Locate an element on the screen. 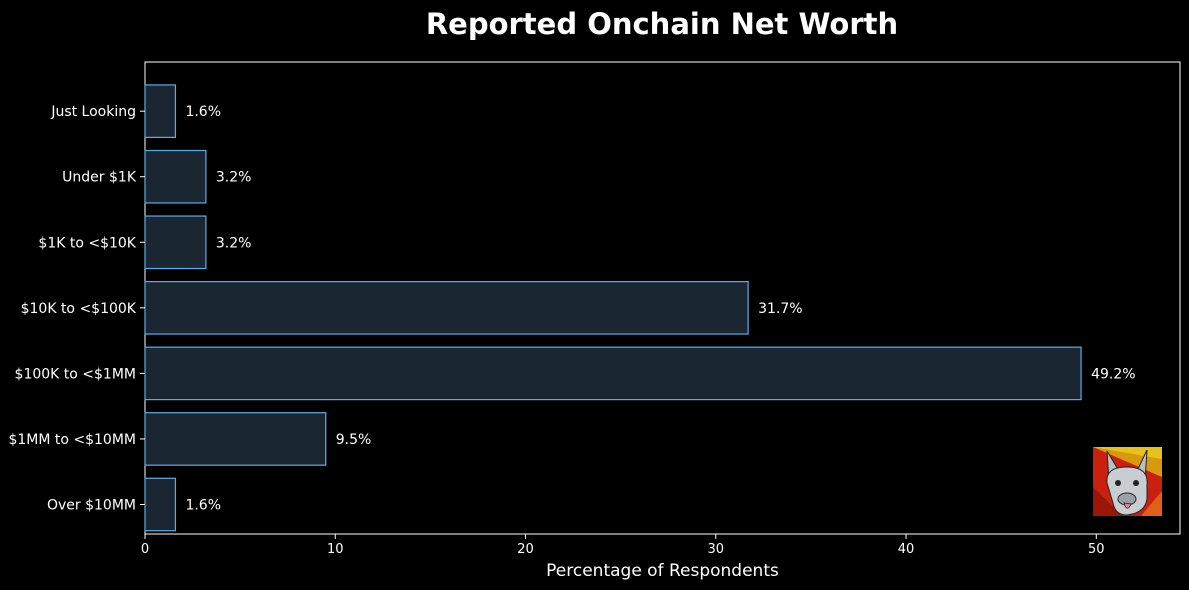 The width and height of the screenshot is (1189, 590). category-label: Under $1K is located at coordinates (99, 178).